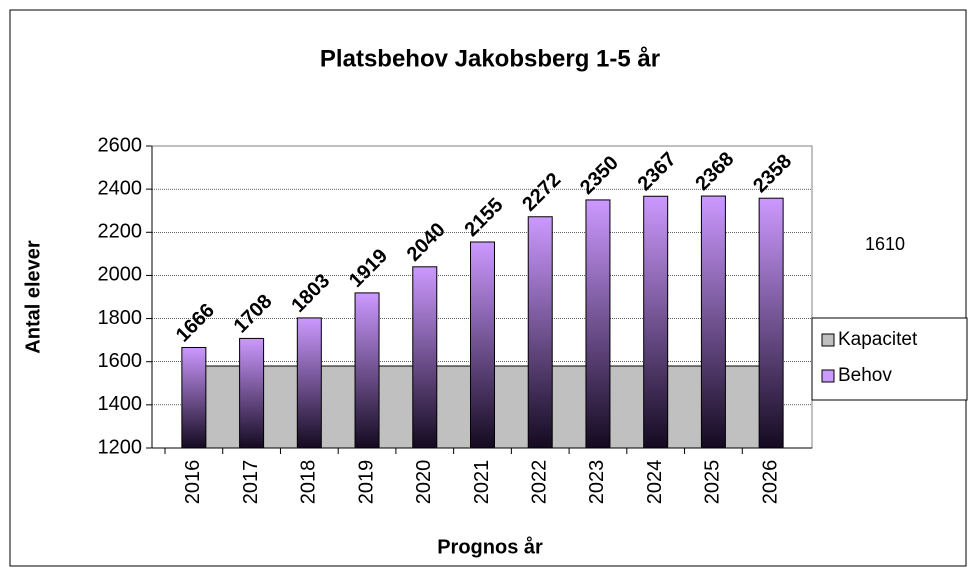  Describe the element at coordinates (120, 404) in the screenshot. I see `y-tick-label: 1400` at that location.